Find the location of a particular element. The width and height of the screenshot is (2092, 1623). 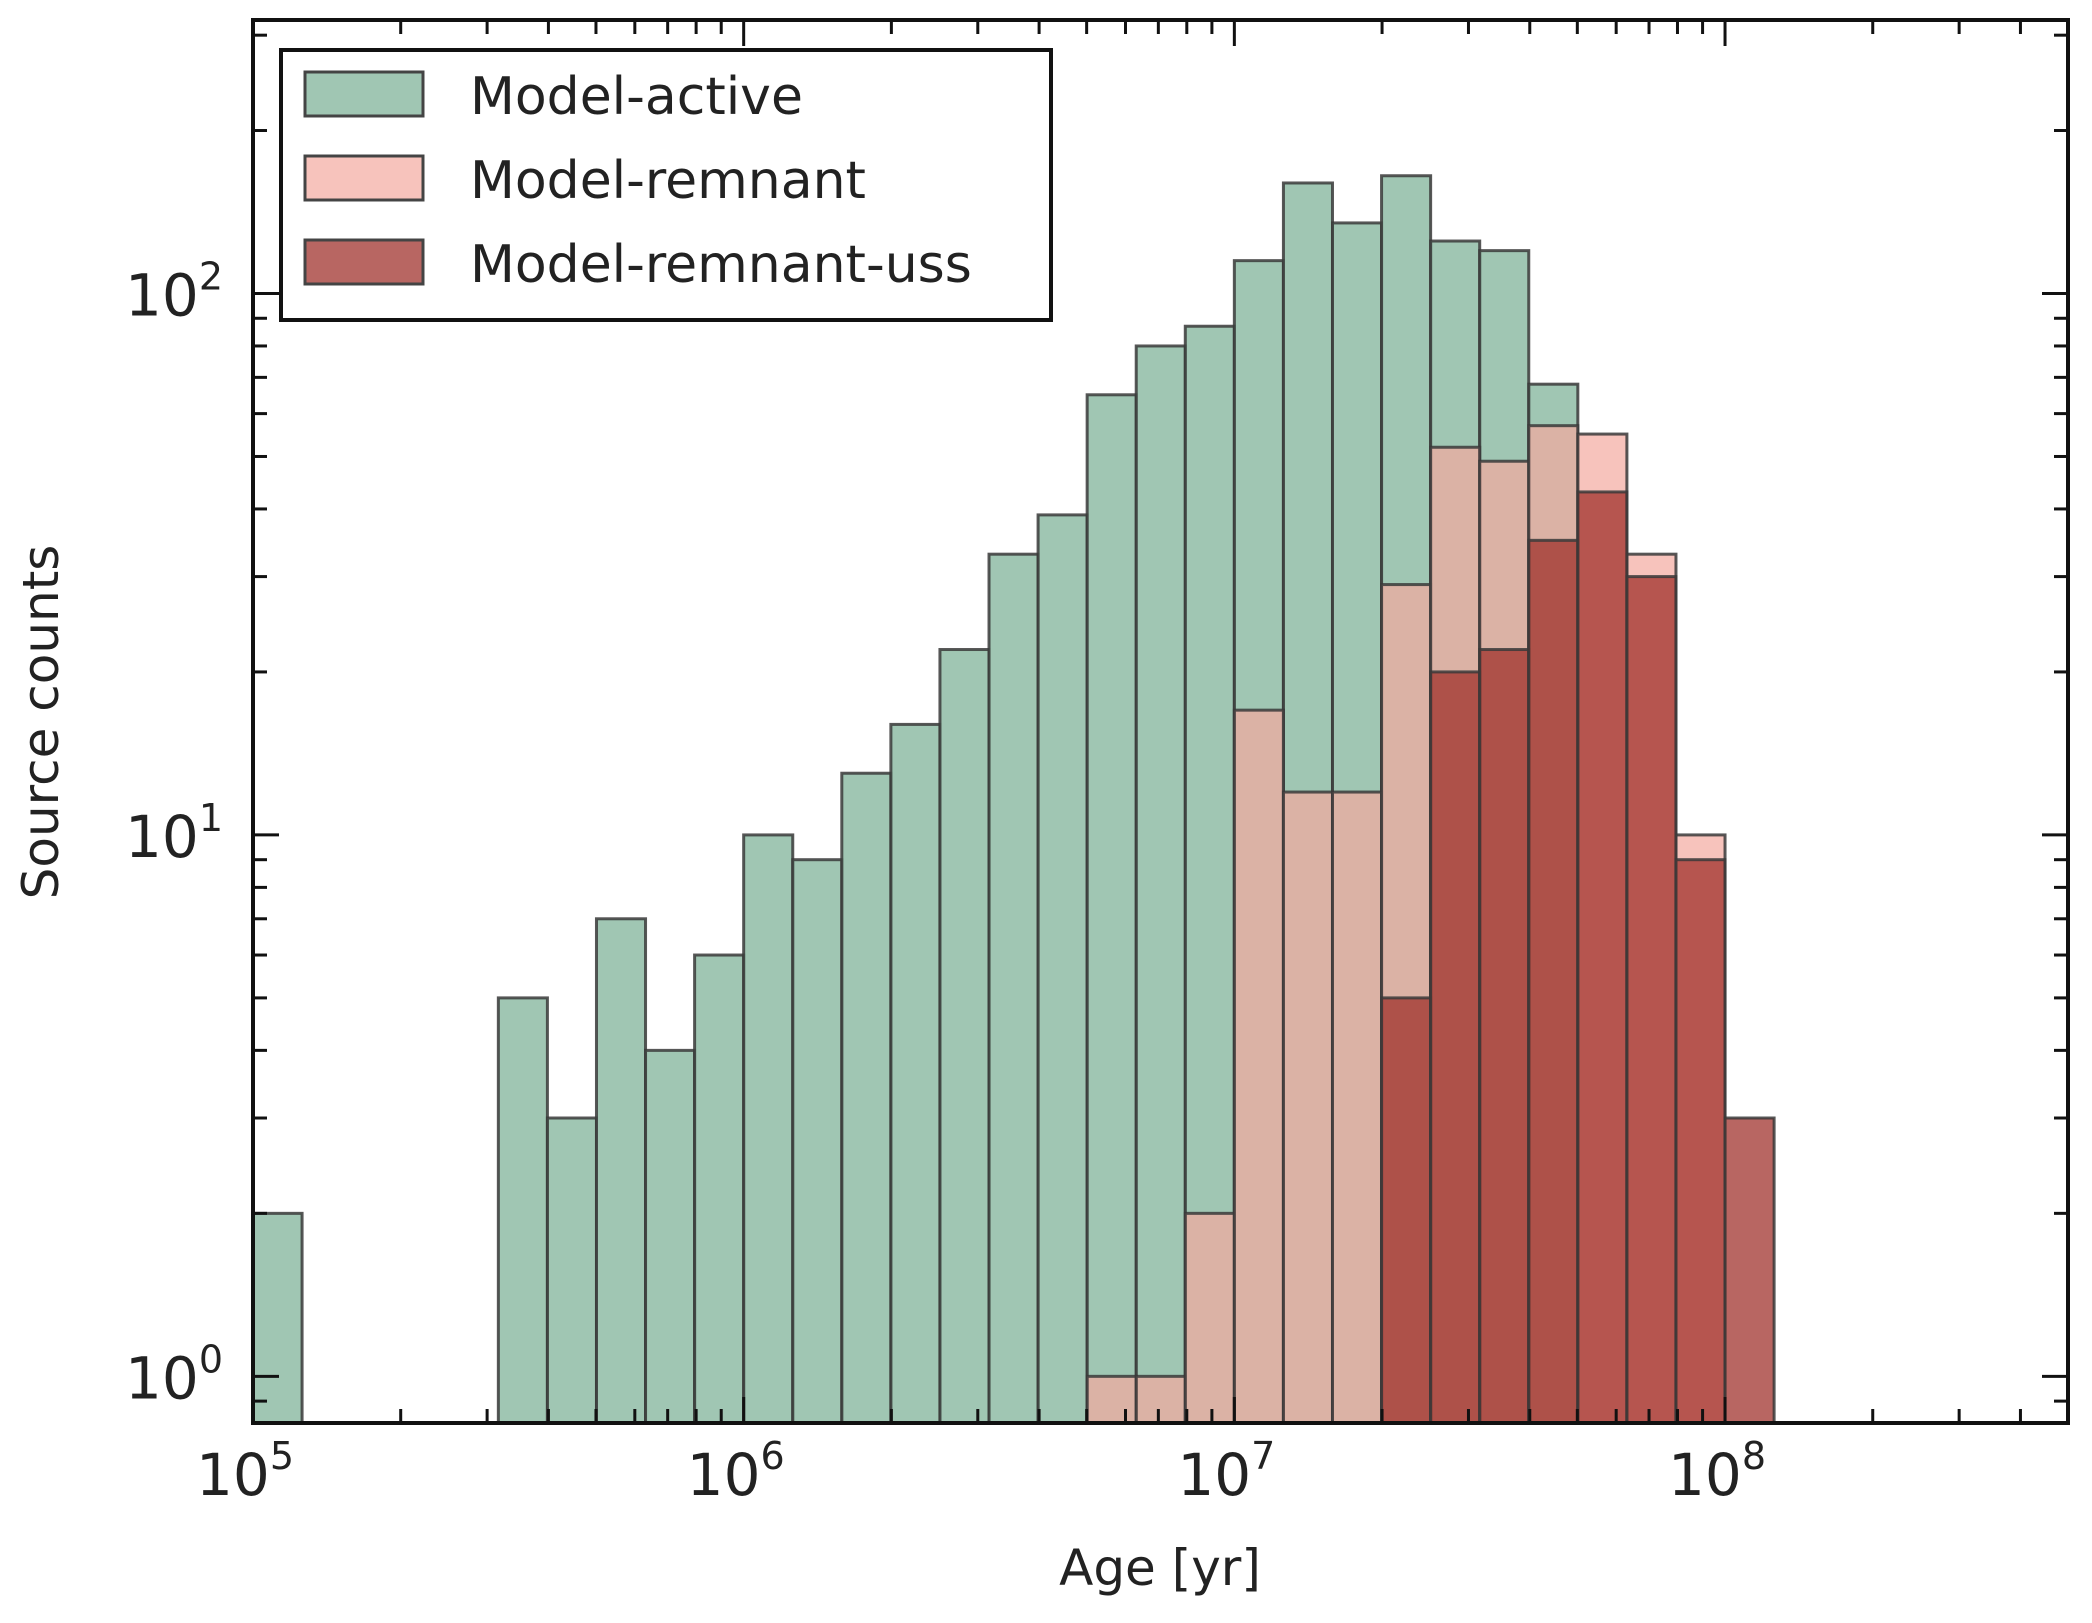

legend-label-remnant-uss: Model-remnant-uss is located at coordinates (721, 265).